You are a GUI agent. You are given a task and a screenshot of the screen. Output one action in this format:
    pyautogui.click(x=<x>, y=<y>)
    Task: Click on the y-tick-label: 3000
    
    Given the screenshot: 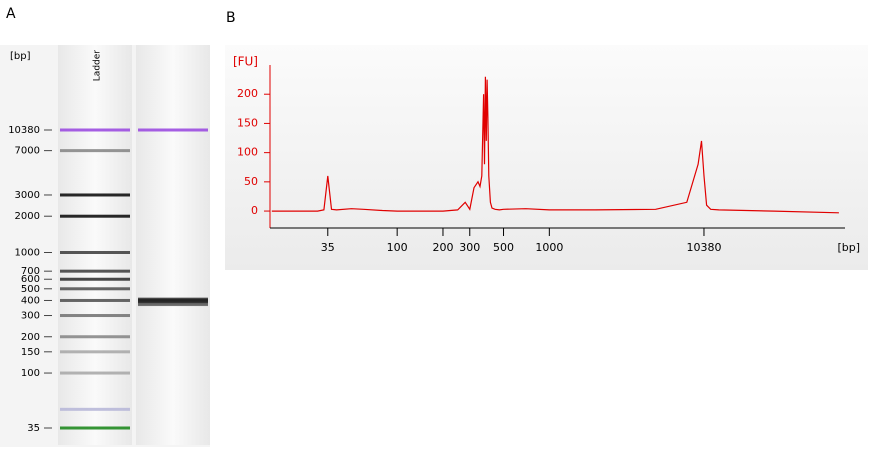 What is the action you would take?
    pyautogui.click(x=27, y=195)
    